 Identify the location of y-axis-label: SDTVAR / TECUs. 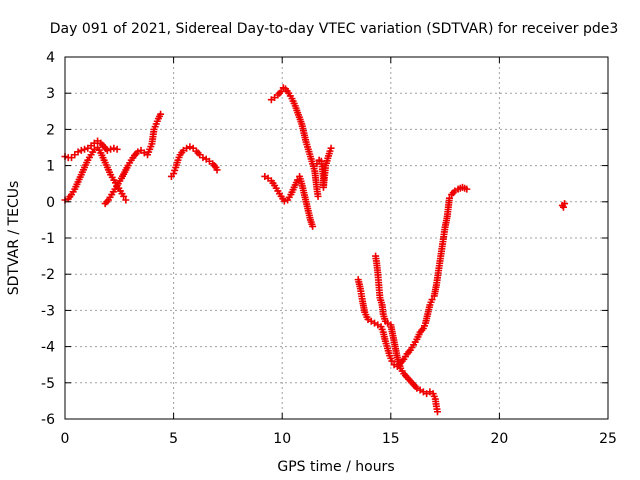
(14, 238).